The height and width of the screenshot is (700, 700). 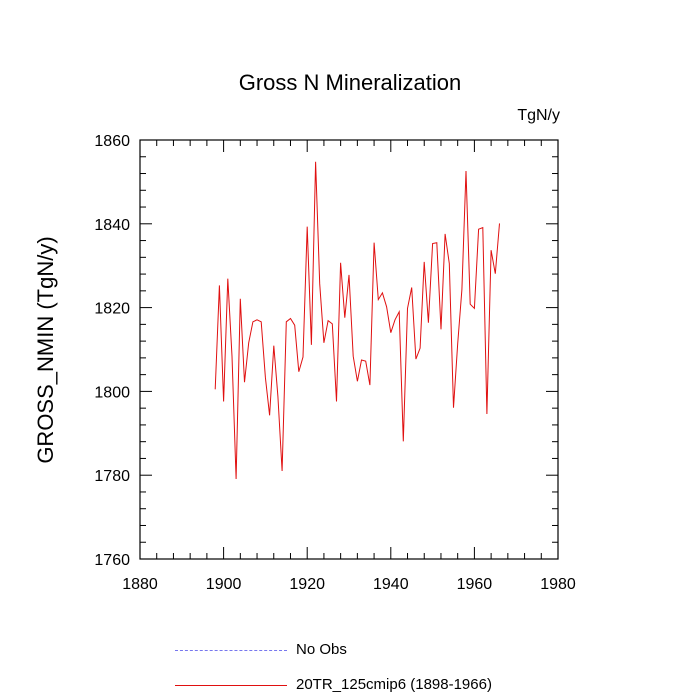 What do you see at coordinates (112, 309) in the screenshot?
I see `y-tick-label: 1820` at bounding box center [112, 309].